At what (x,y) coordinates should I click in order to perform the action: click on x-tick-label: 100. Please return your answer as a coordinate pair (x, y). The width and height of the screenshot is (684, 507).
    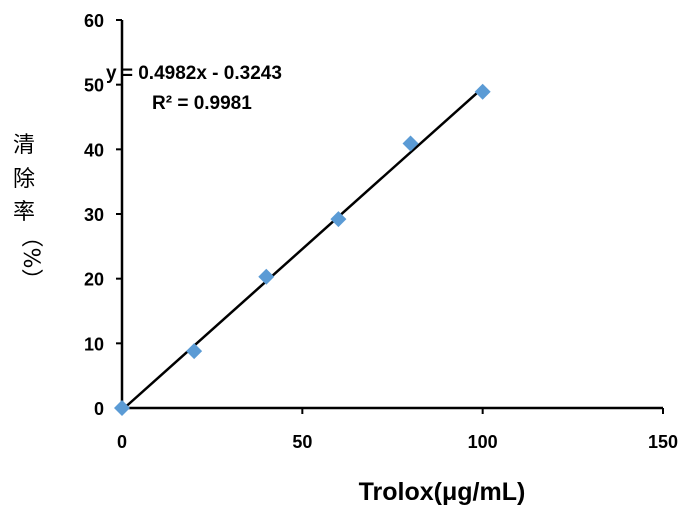
    Looking at the image, I should click on (483, 442).